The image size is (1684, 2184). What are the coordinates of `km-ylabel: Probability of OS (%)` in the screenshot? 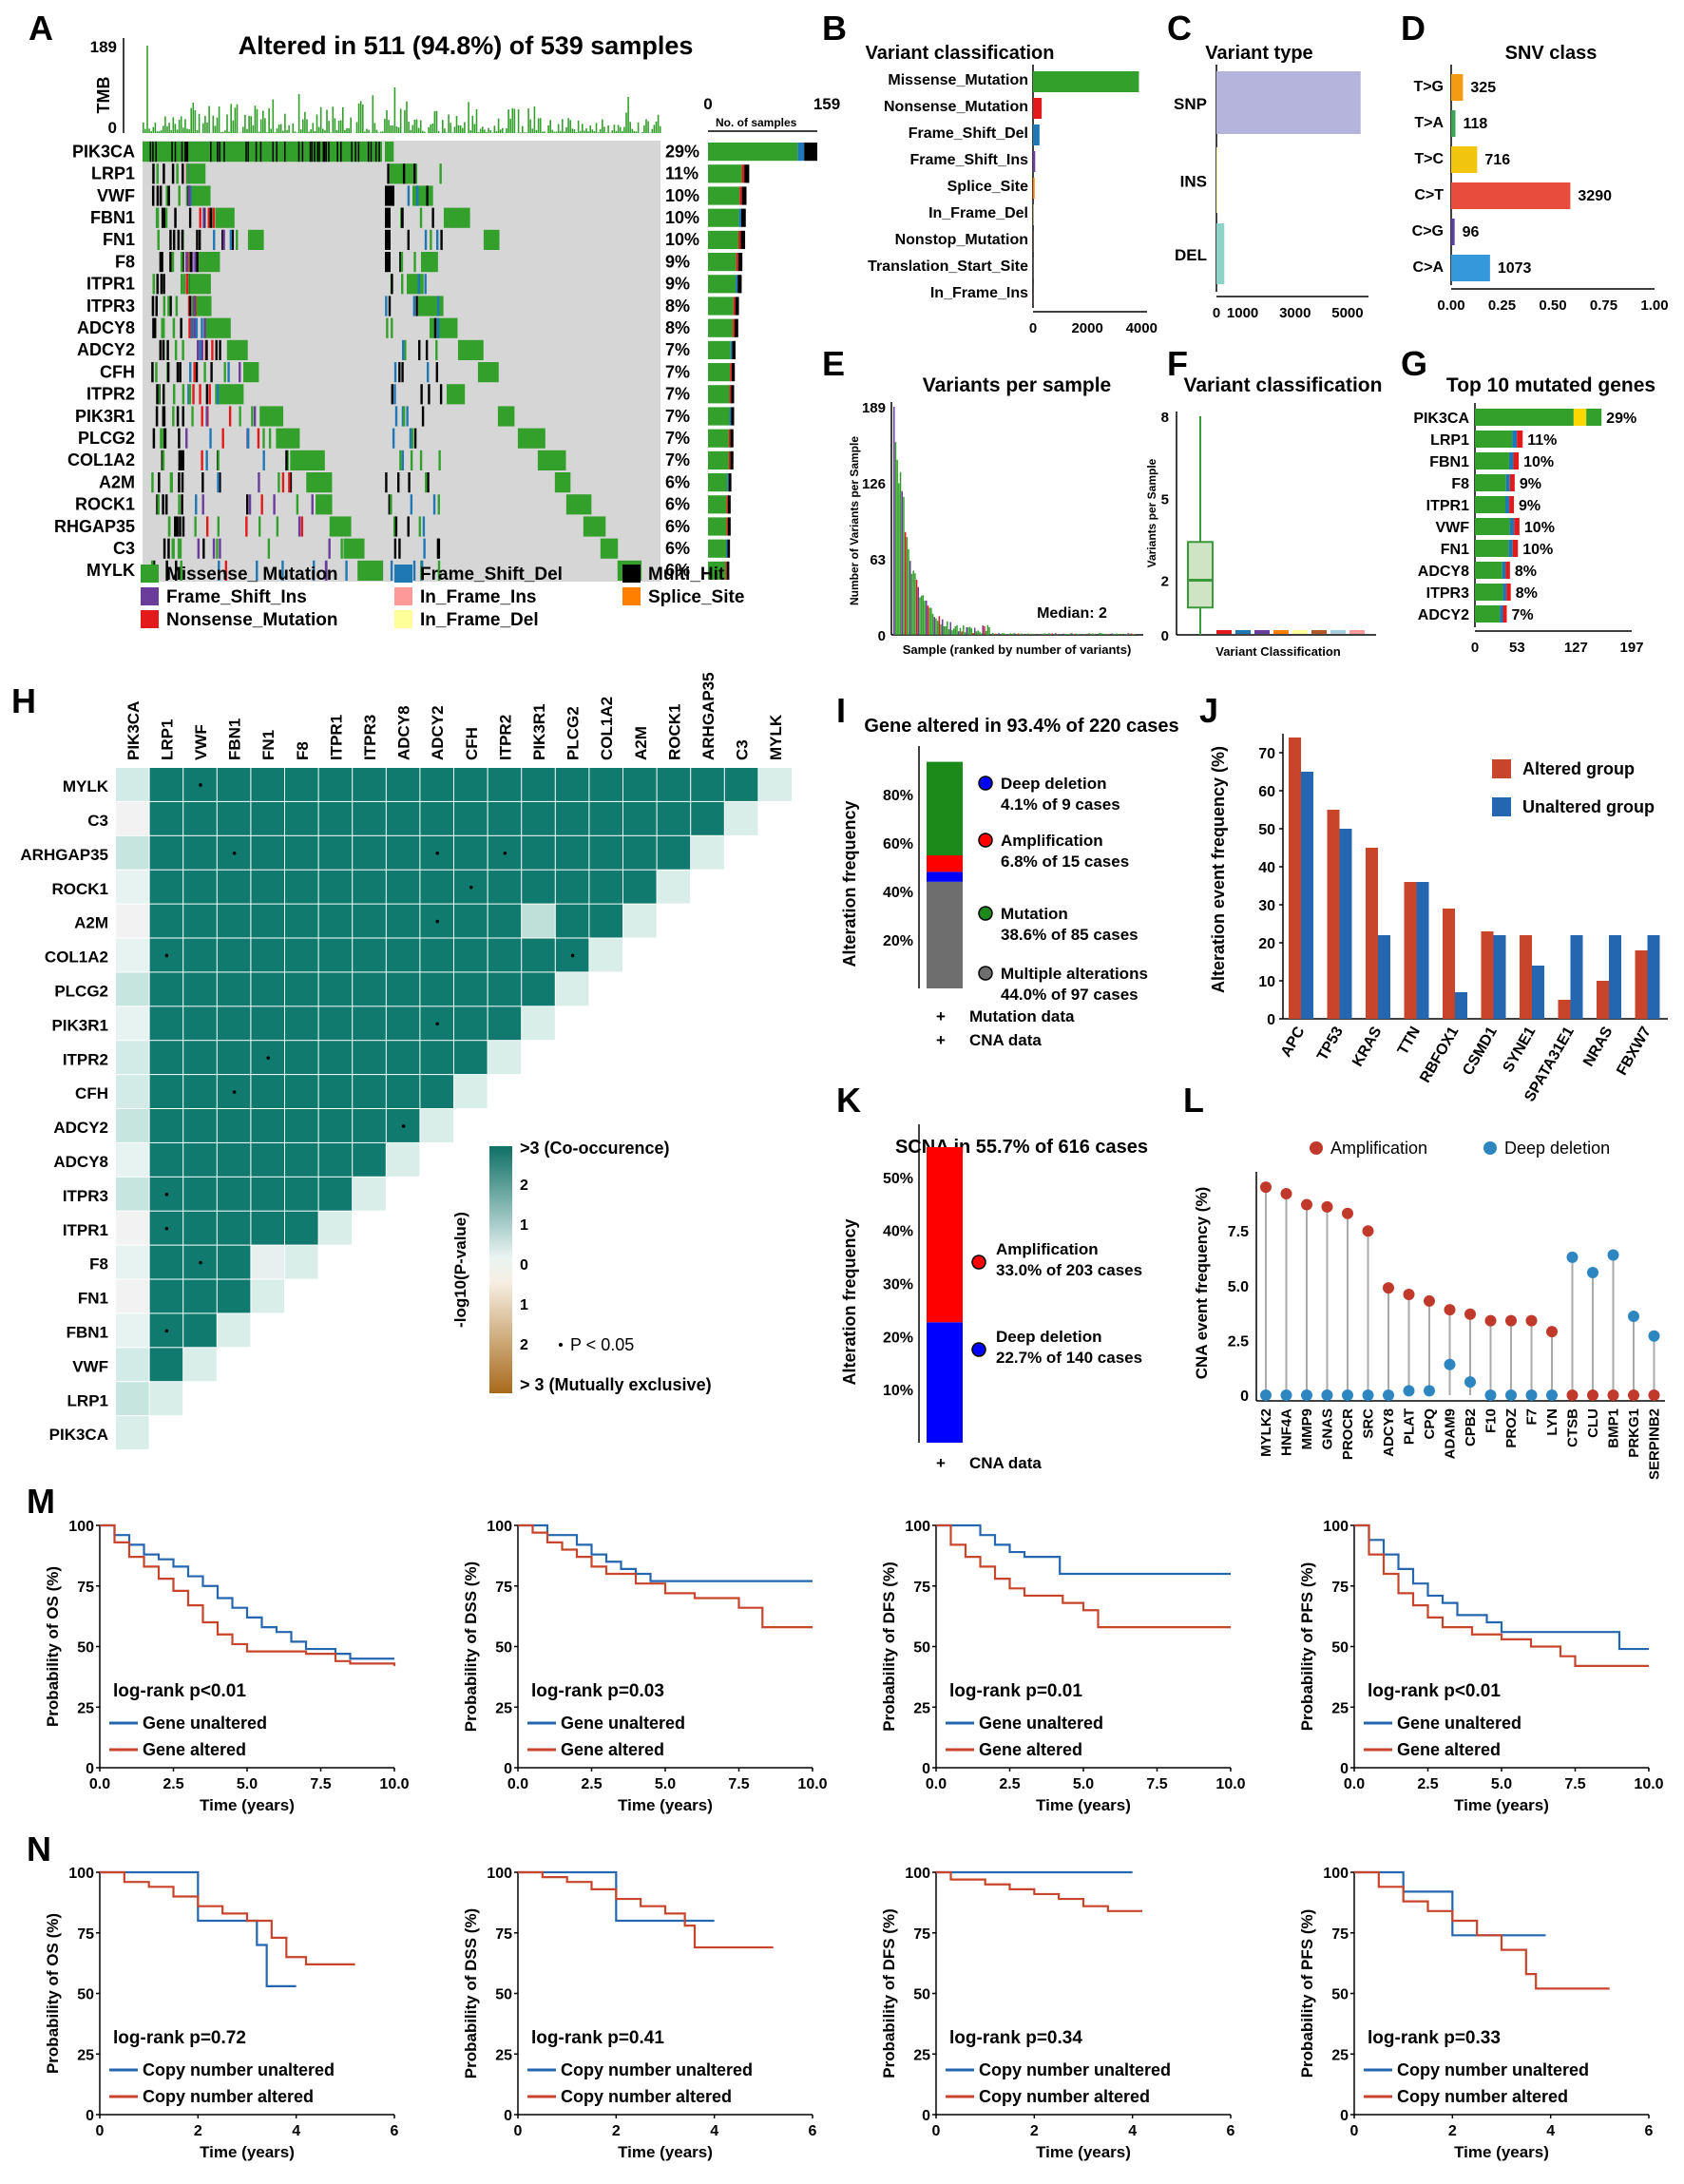 It's located at (53, 1993).